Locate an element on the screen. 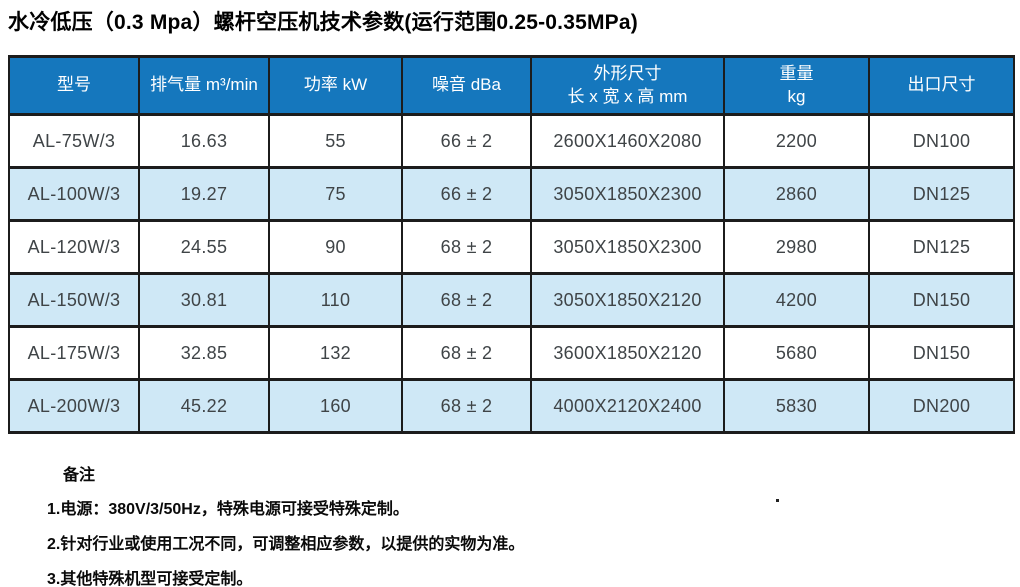 Image resolution: width=1020 pixels, height=587 pixels. cell-outlet: DN100 is located at coordinates (941, 141).